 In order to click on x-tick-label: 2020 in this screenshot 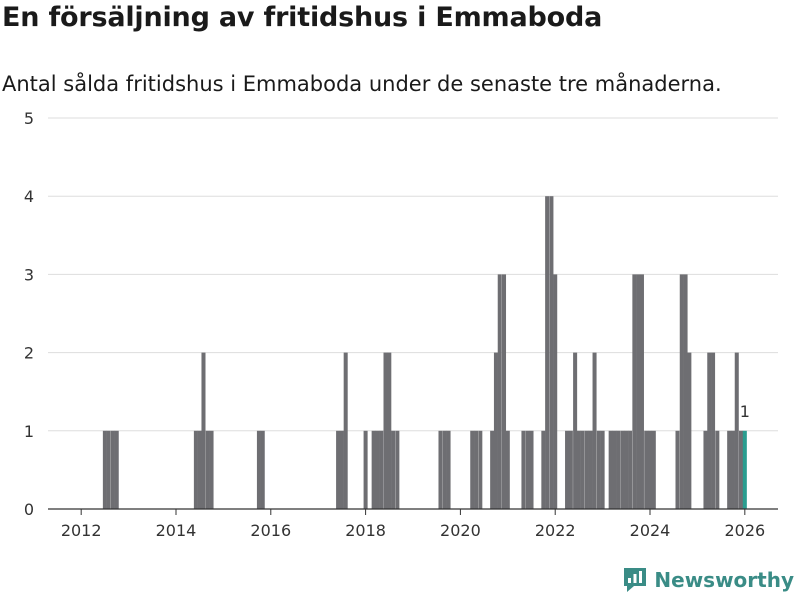, I will do `click(460, 530)`.